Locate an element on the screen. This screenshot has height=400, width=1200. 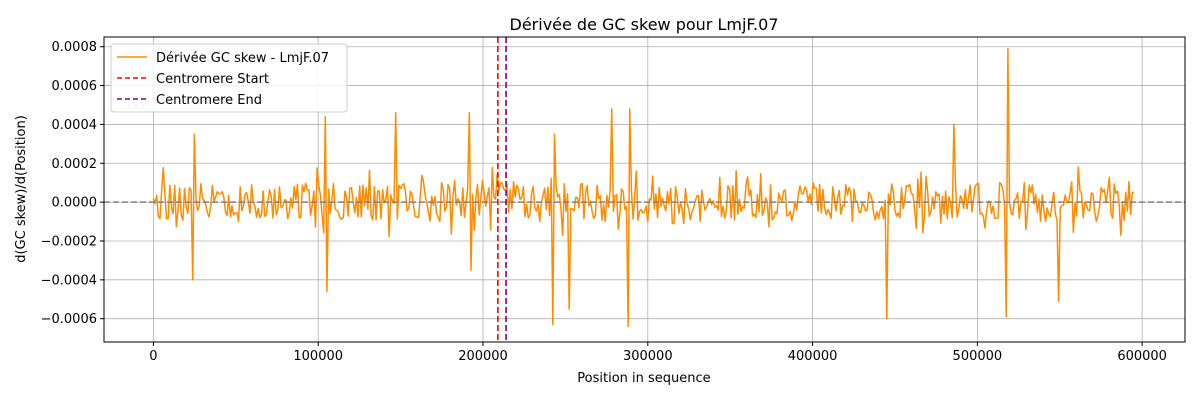
legend-label-centromere-end: Centromere End is located at coordinates (209, 100).